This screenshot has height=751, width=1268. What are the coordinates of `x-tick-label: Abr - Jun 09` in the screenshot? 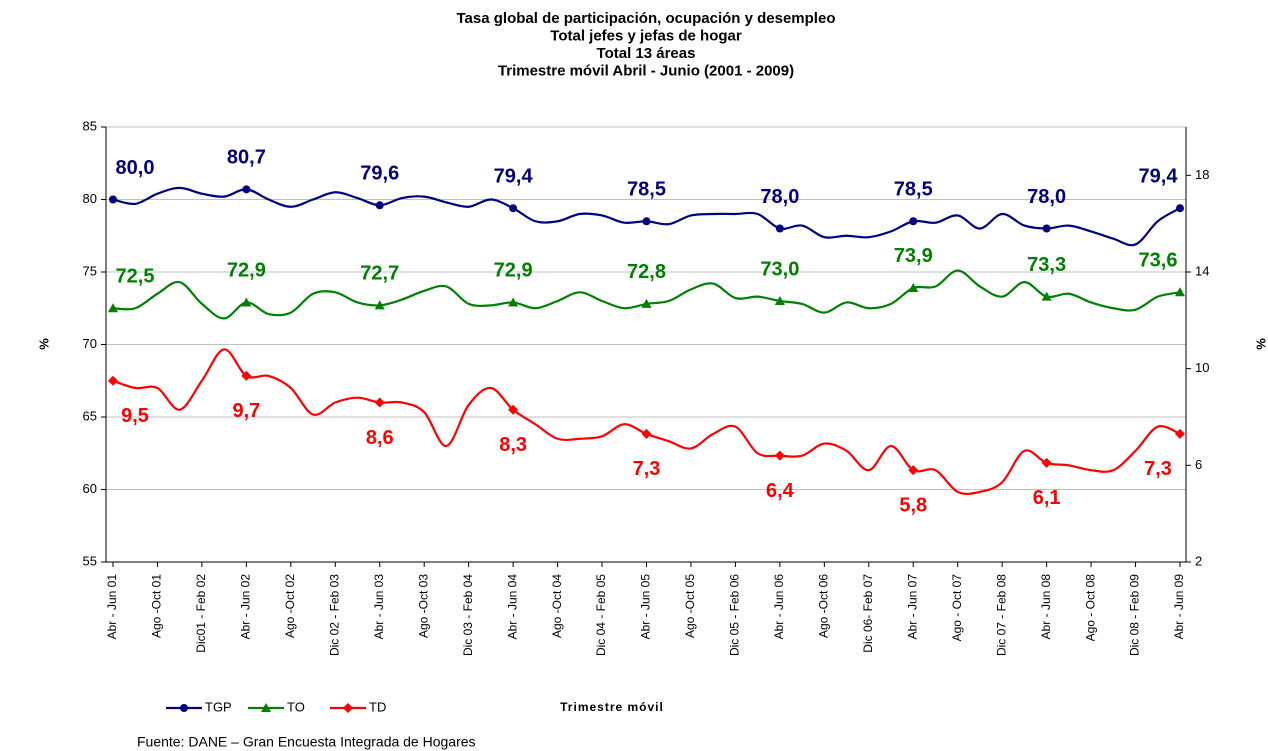 It's located at (1179, 607).